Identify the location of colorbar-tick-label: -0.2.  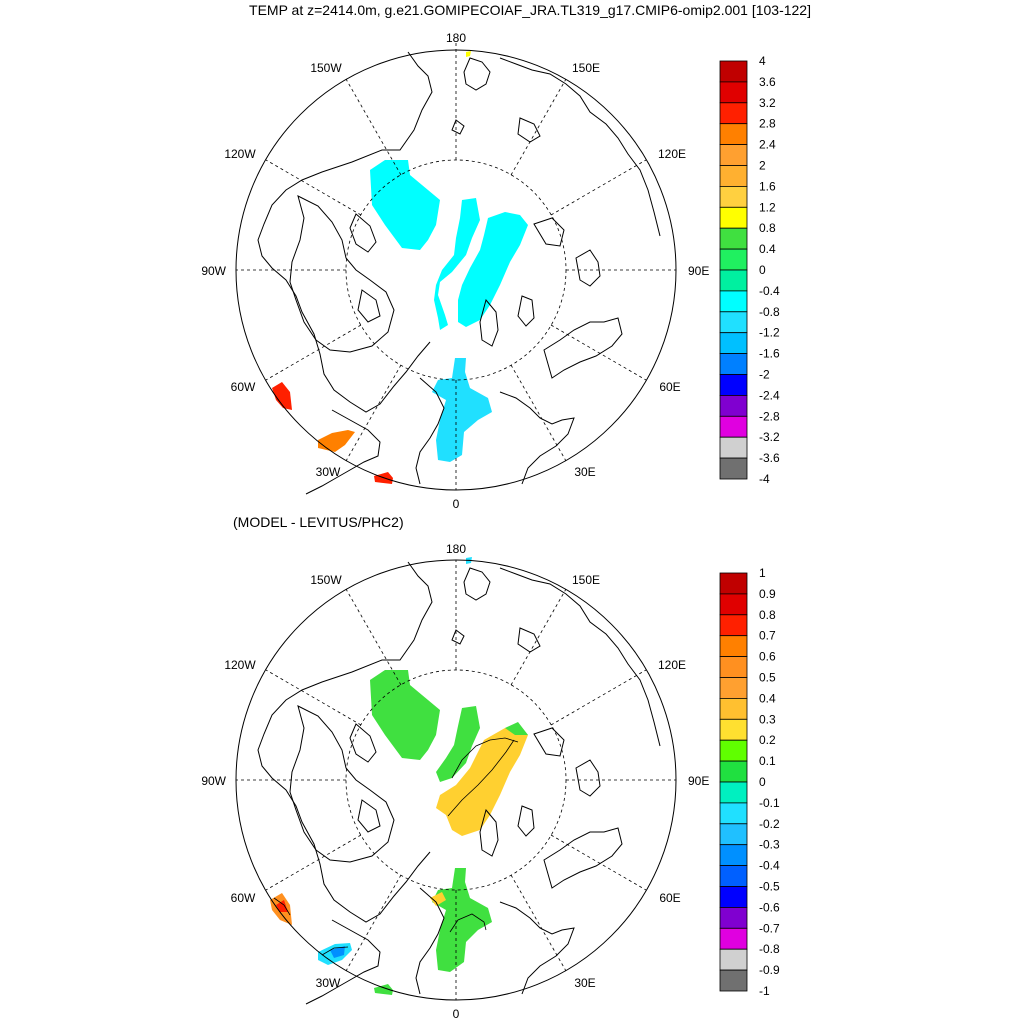
(769, 824).